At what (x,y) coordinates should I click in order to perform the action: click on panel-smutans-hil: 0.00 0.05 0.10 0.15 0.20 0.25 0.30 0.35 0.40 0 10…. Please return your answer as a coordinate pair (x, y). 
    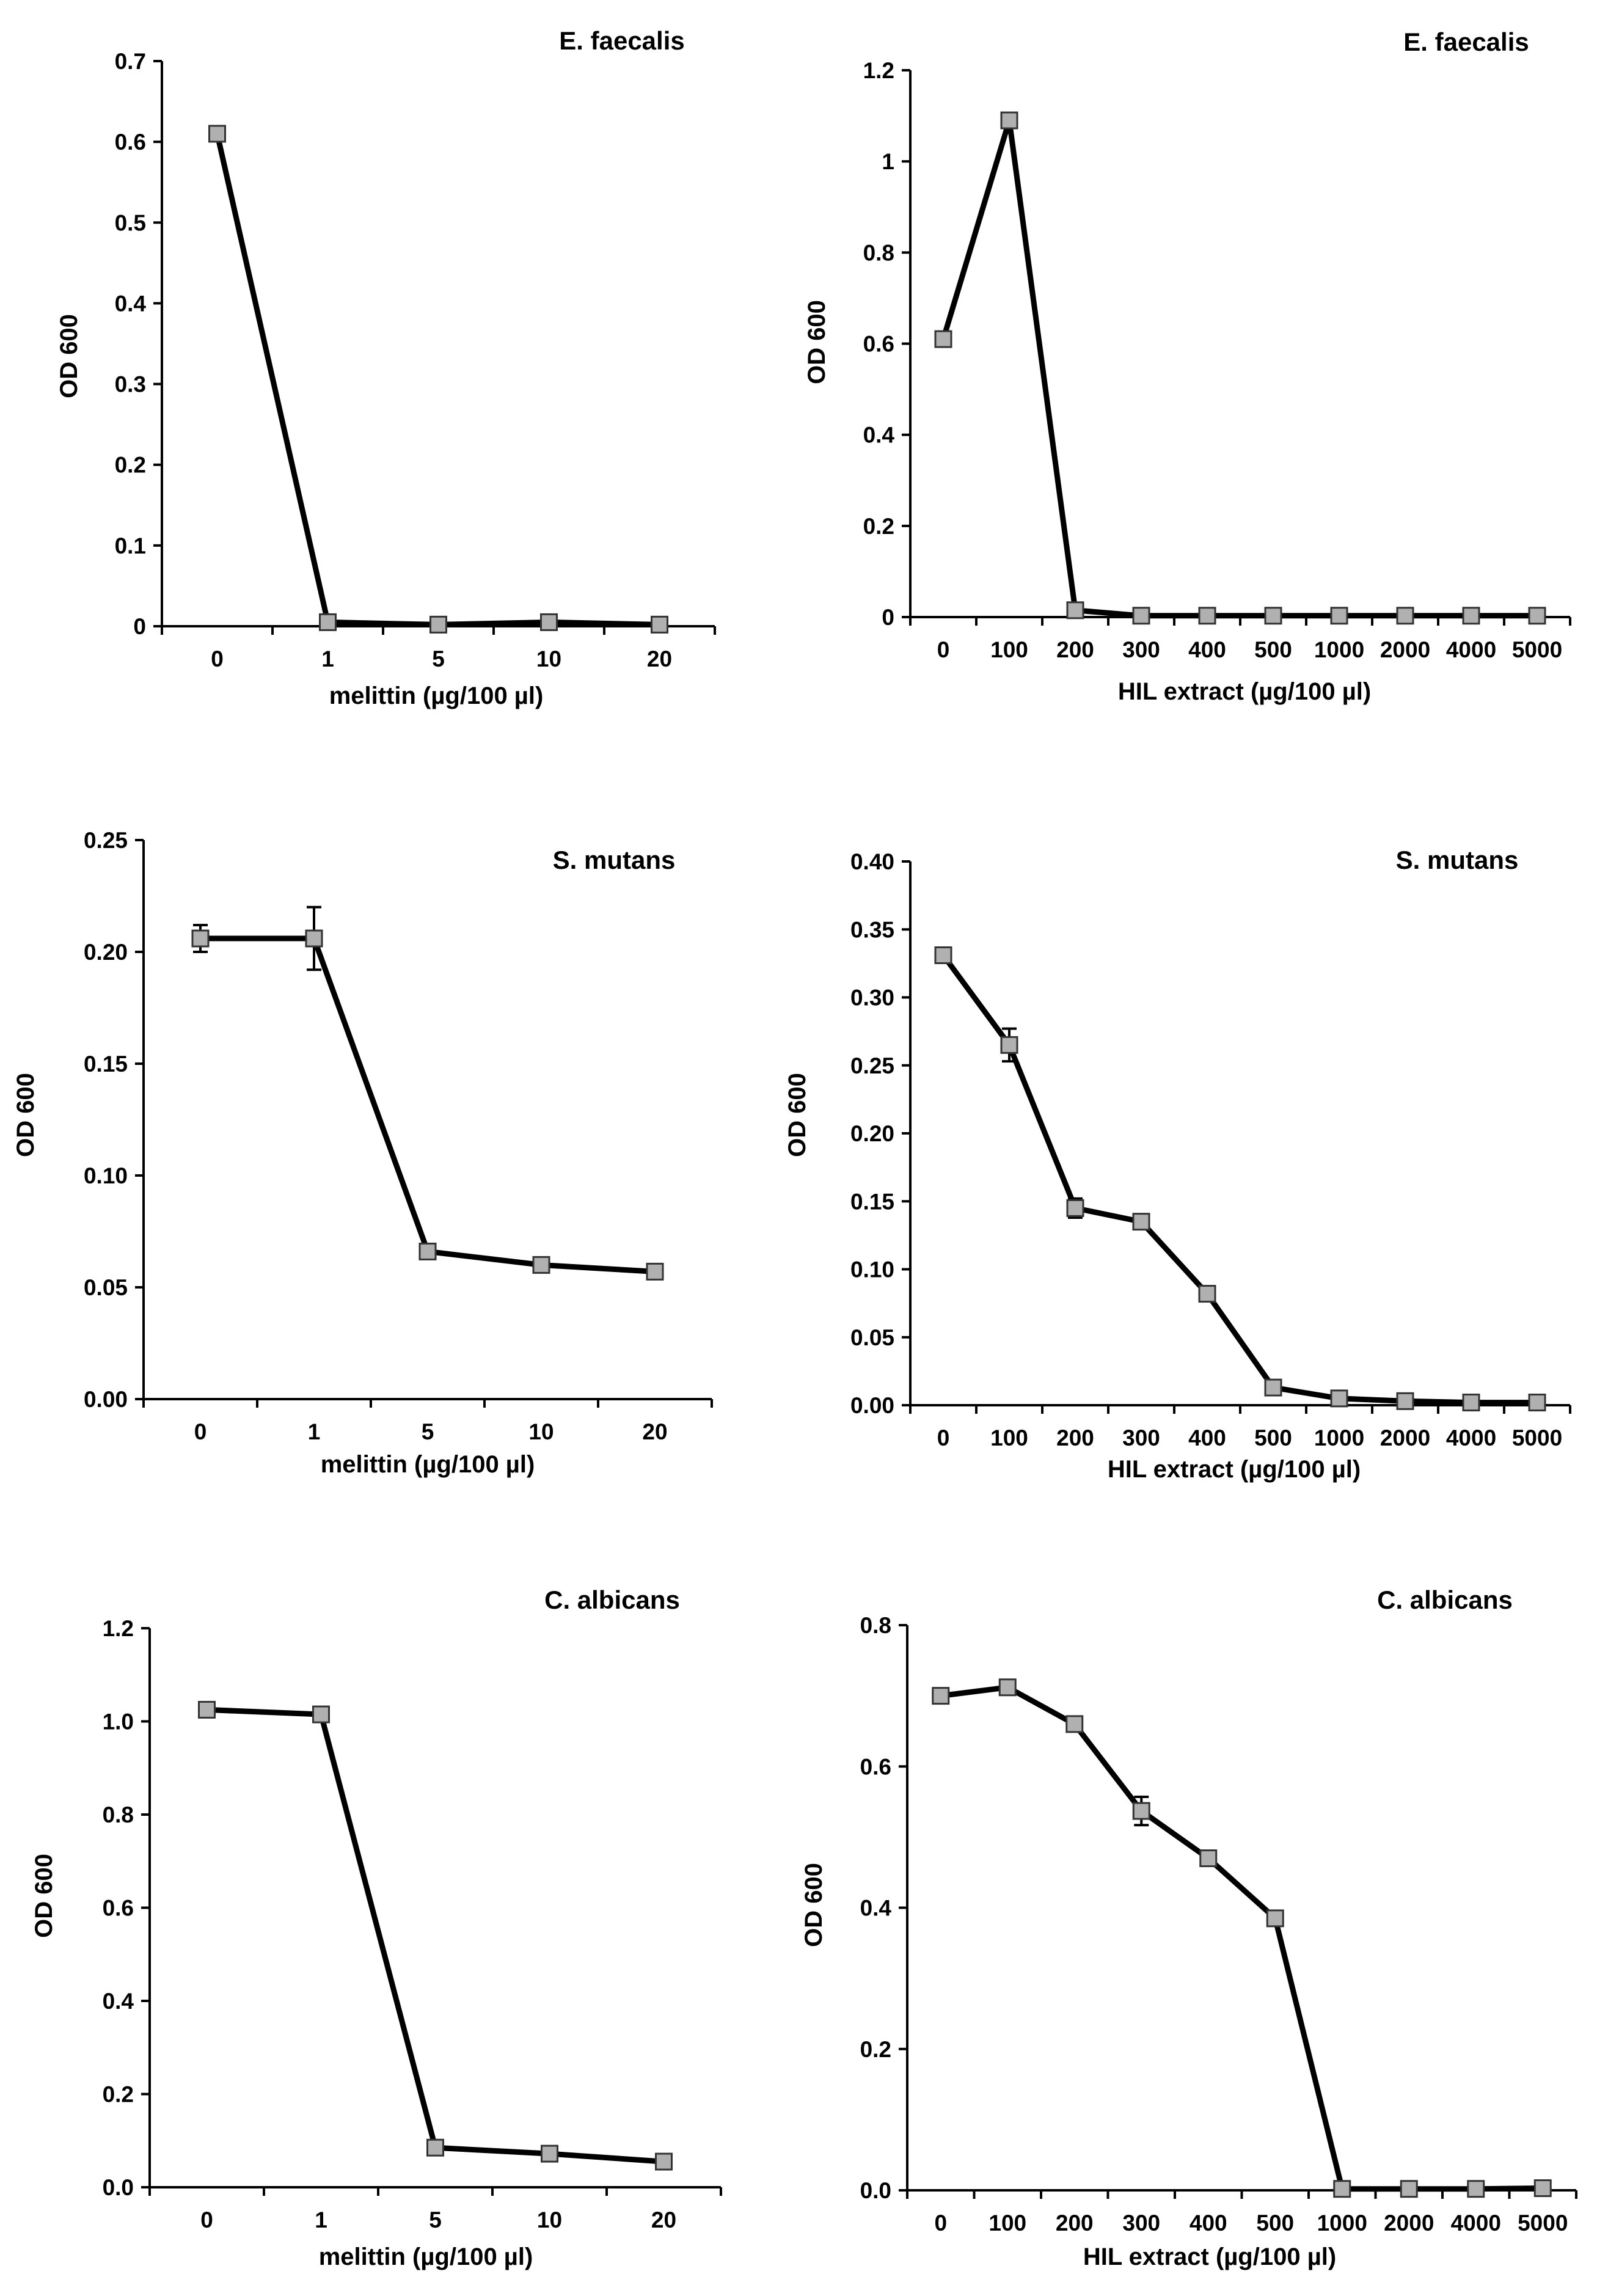
    Looking at the image, I should click on (1177, 1164).